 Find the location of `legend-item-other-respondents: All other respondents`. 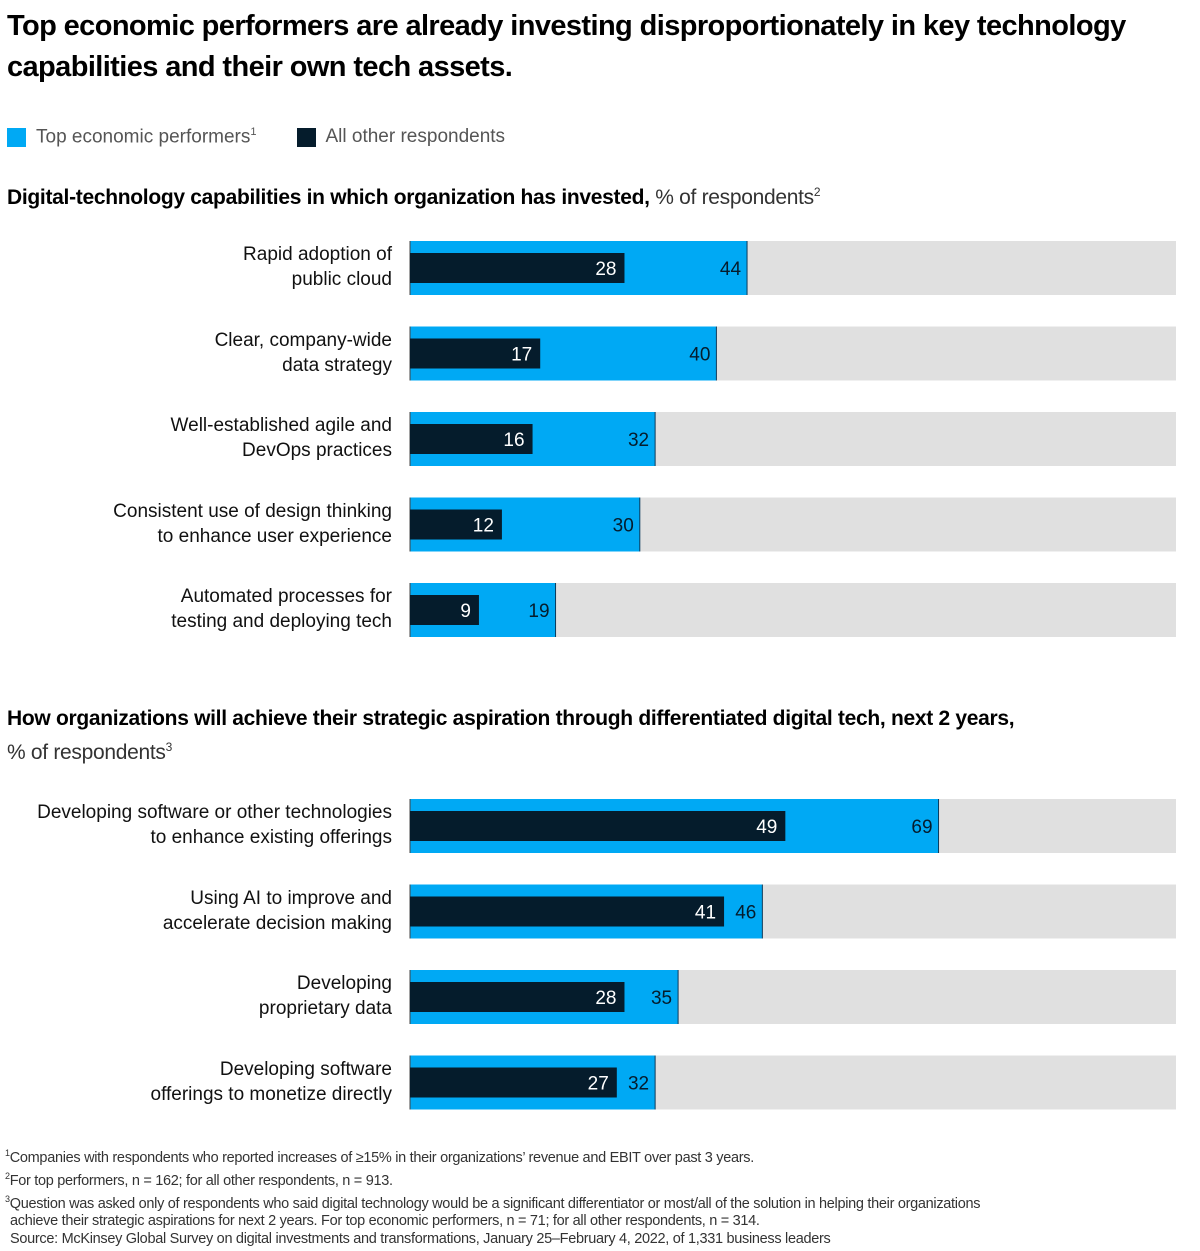

legend-item-other-respondents: All other respondents is located at coordinates (401, 137).